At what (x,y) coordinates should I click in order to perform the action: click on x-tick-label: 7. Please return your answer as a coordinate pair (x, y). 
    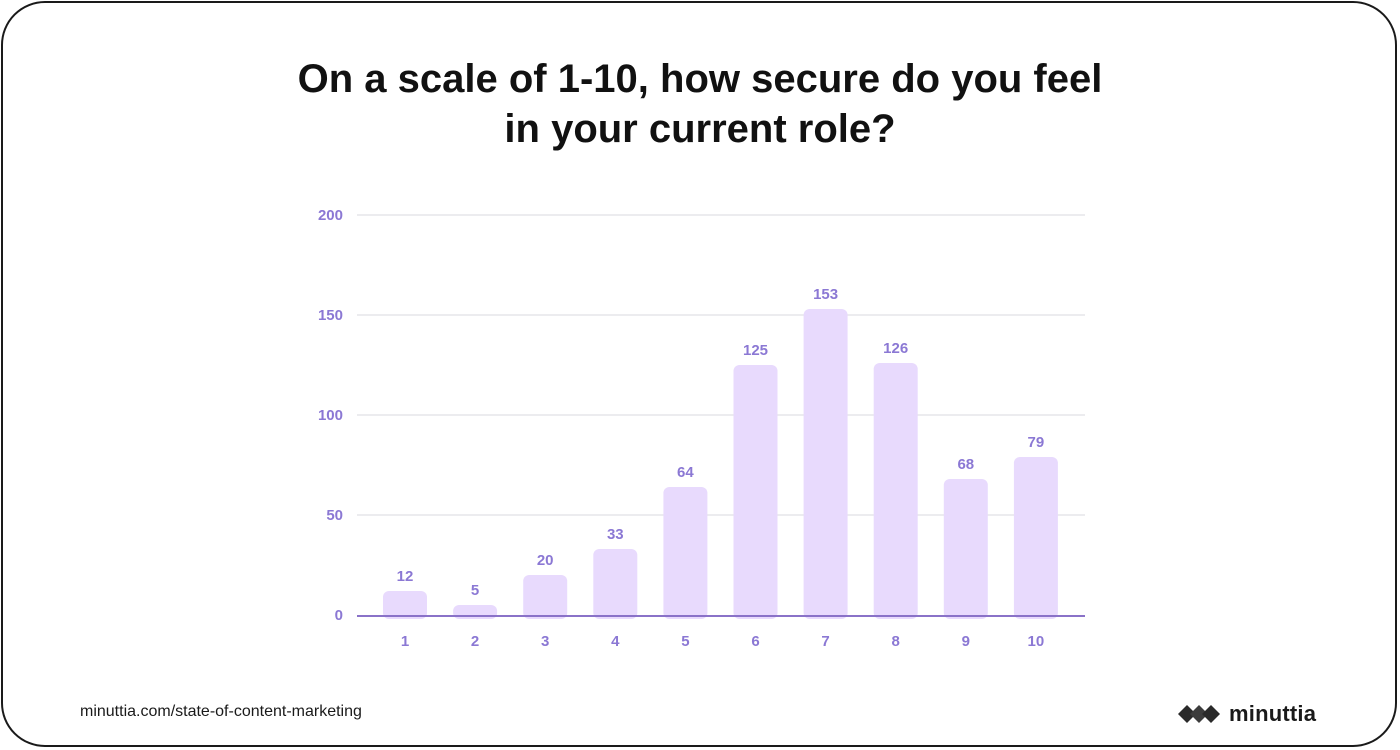
    Looking at the image, I should click on (825, 641).